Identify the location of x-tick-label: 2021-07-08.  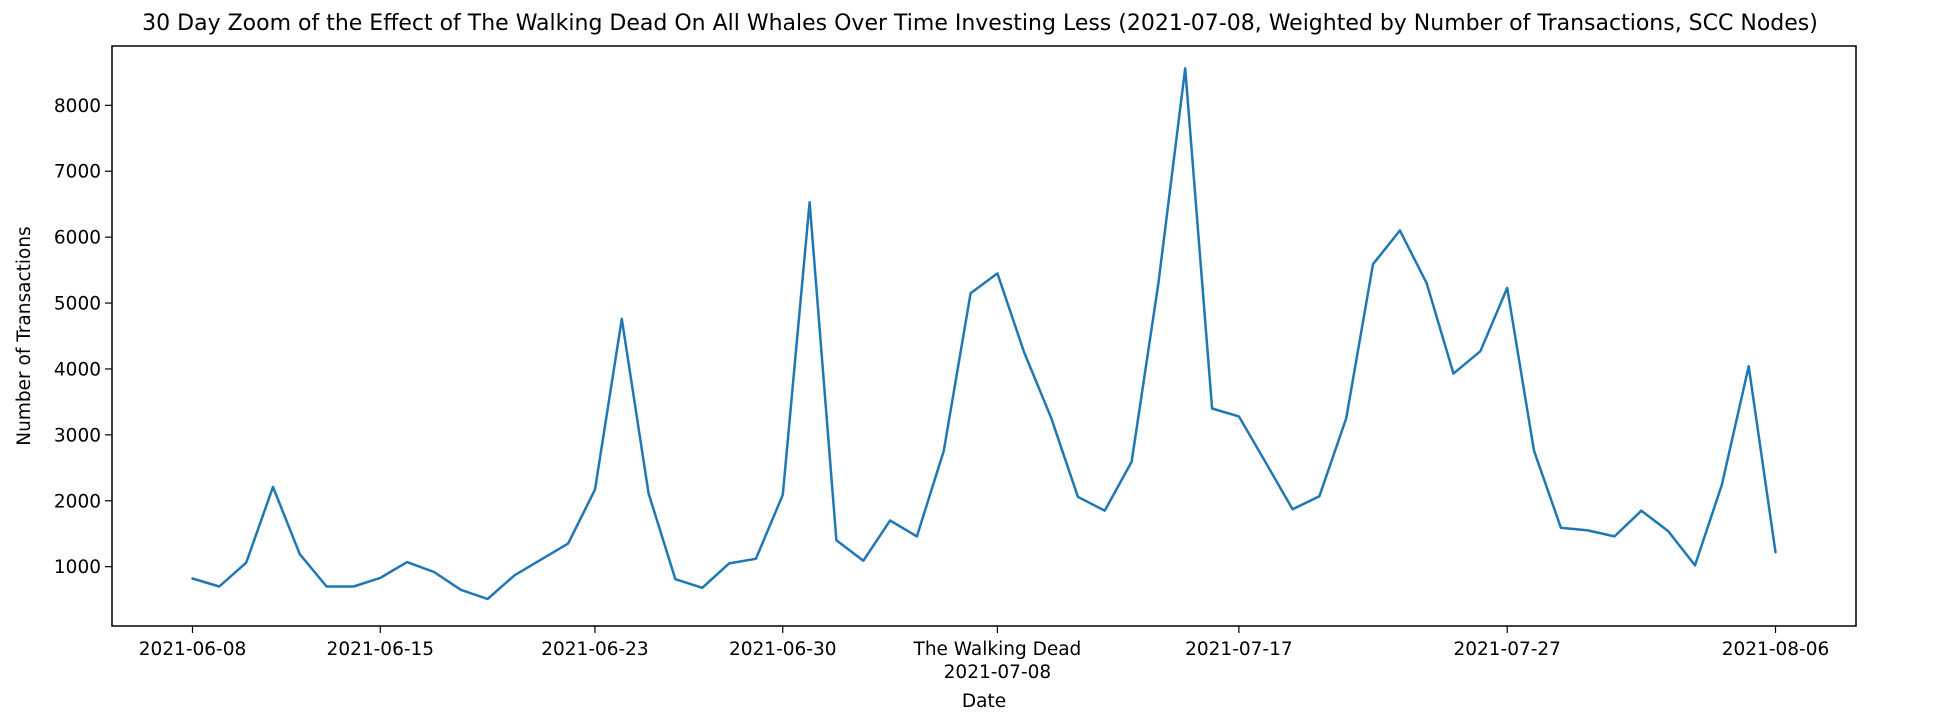
(998, 672).